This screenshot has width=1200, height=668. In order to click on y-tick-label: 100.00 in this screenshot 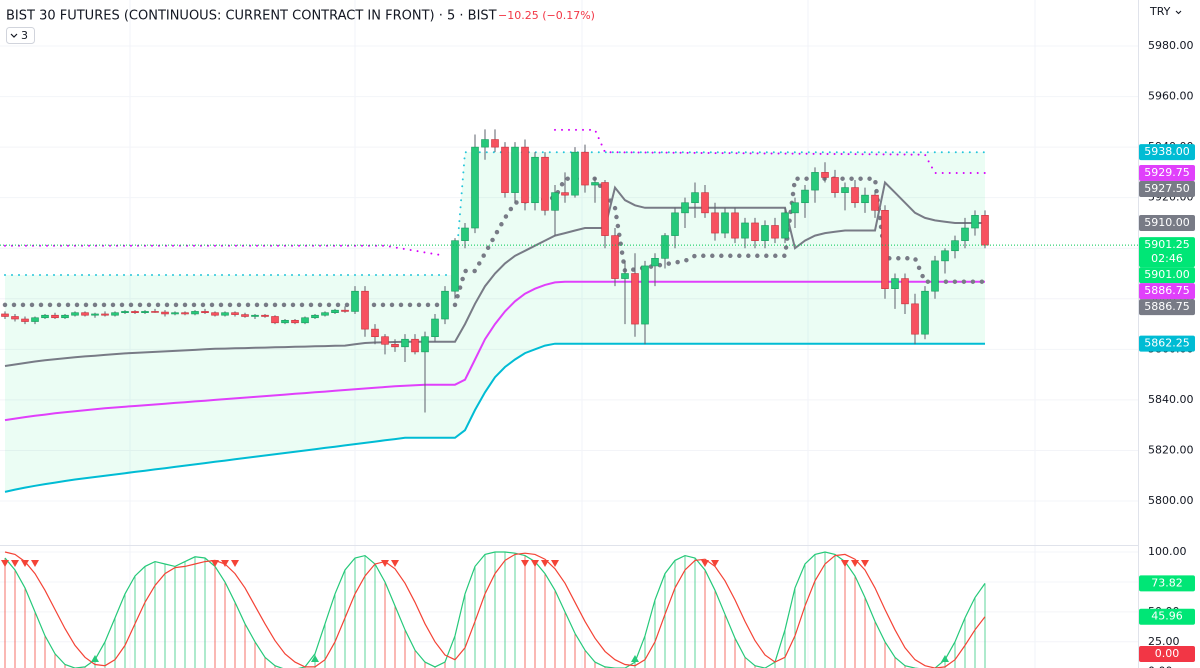, I will do `click(1167, 551)`.